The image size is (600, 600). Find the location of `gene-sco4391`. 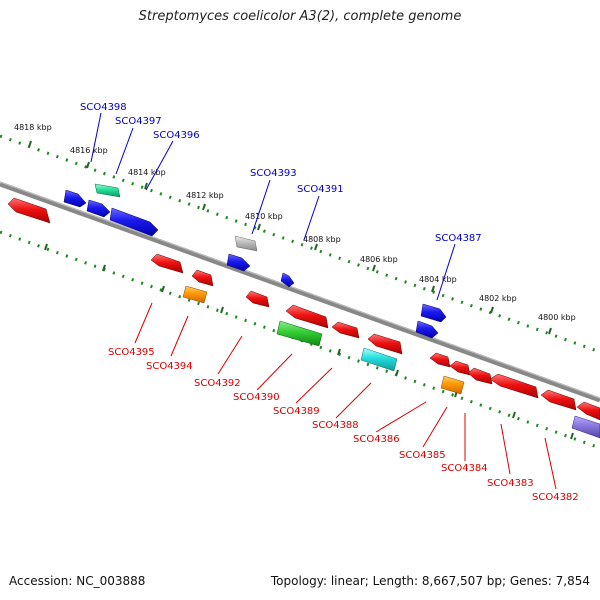

gene-sco4391 is located at coordinates (287, 280).